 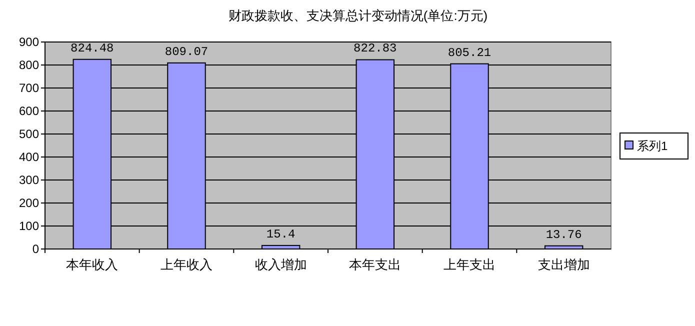 What do you see at coordinates (29, 180) in the screenshot?
I see `y-tick-label: 300` at bounding box center [29, 180].